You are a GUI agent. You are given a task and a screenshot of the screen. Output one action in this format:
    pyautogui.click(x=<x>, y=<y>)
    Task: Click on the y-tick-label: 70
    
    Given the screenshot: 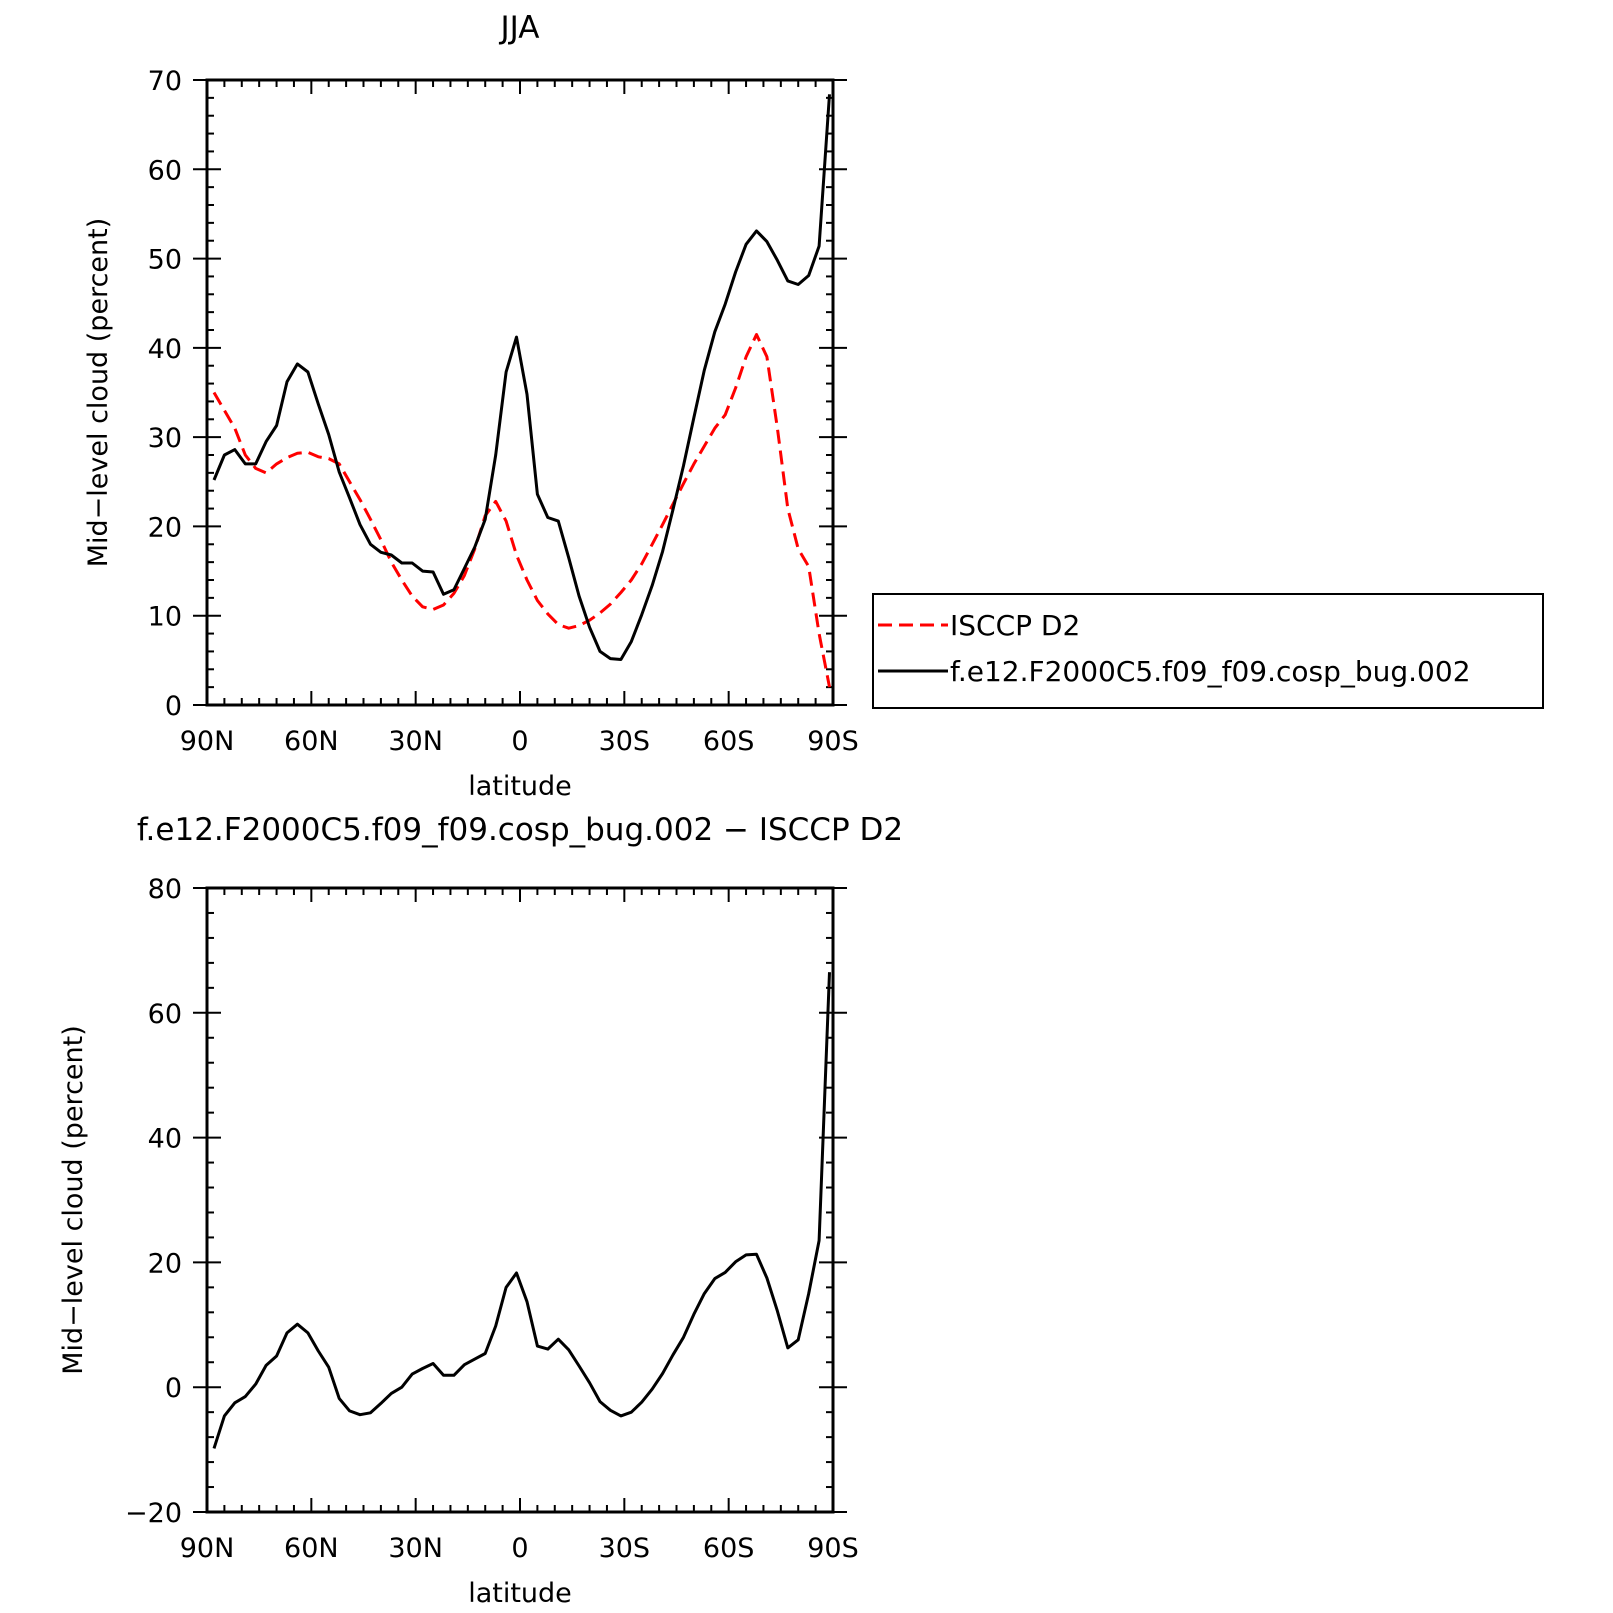 What is the action you would take?
    pyautogui.click(x=165, y=81)
    